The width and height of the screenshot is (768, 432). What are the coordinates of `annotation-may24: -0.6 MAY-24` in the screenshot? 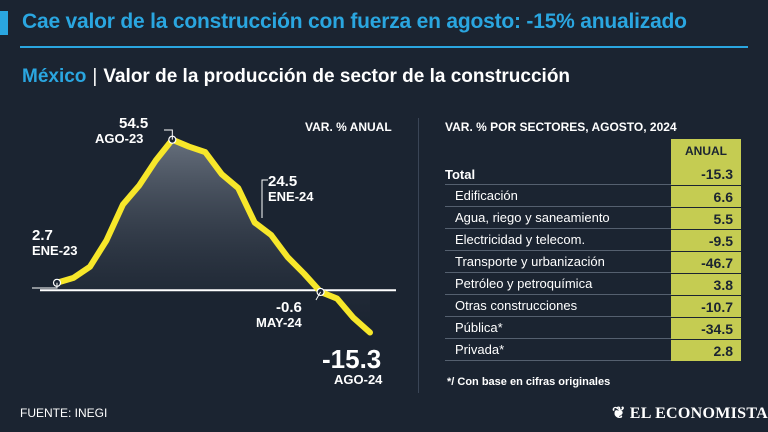 It's located at (279, 314).